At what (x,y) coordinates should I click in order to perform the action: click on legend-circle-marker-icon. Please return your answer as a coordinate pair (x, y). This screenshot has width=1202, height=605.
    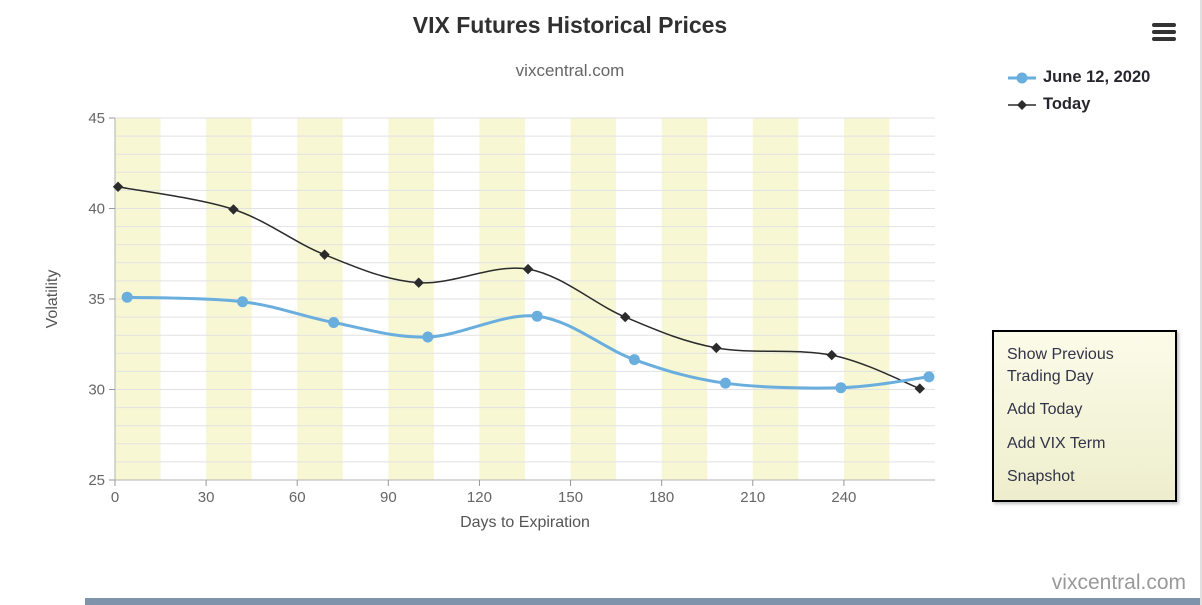
    Looking at the image, I should click on (1022, 77).